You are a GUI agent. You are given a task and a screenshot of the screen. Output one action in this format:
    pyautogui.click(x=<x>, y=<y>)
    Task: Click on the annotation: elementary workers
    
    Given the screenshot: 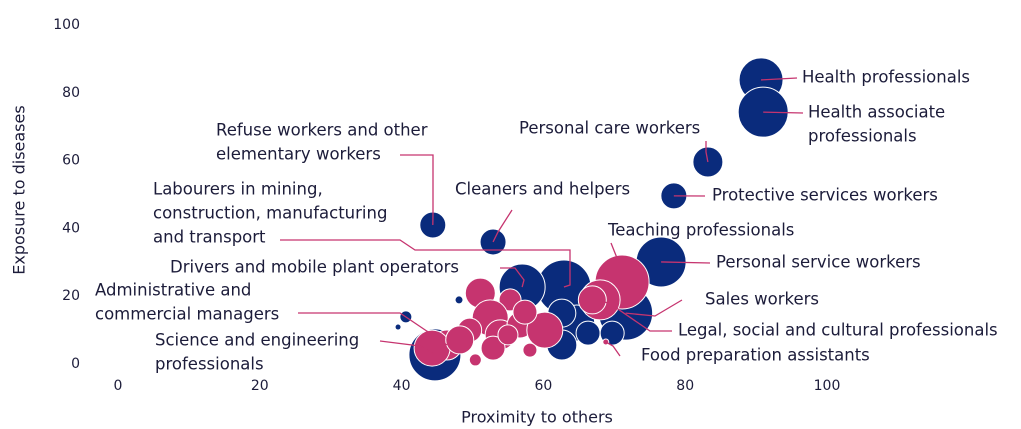 What is the action you would take?
    pyautogui.click(x=298, y=154)
    